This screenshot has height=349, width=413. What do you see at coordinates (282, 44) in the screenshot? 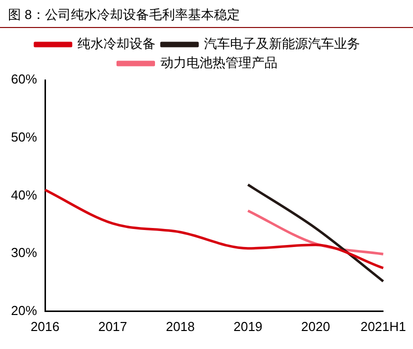
I see `legend-label: 汽车电子及新能源汽车业务` at bounding box center [282, 44].